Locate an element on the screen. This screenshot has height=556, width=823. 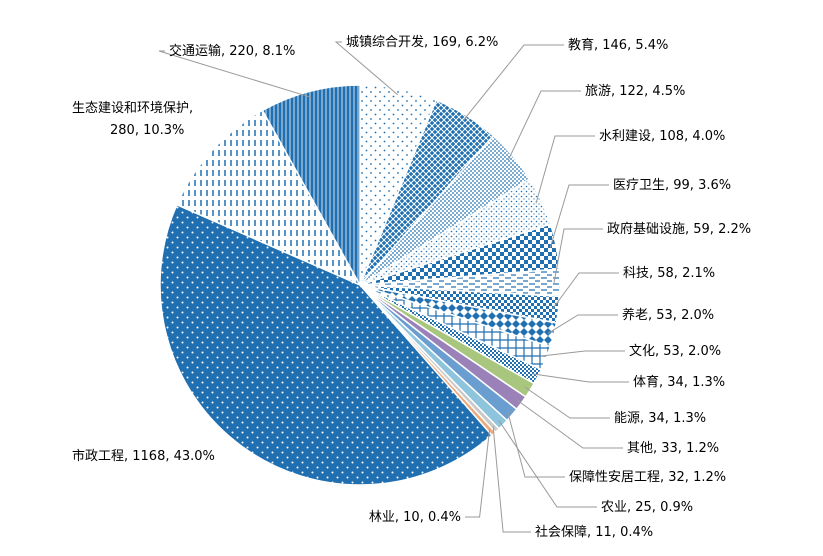
data-label: 养老, 53, 2.0% is located at coordinates (668, 315).